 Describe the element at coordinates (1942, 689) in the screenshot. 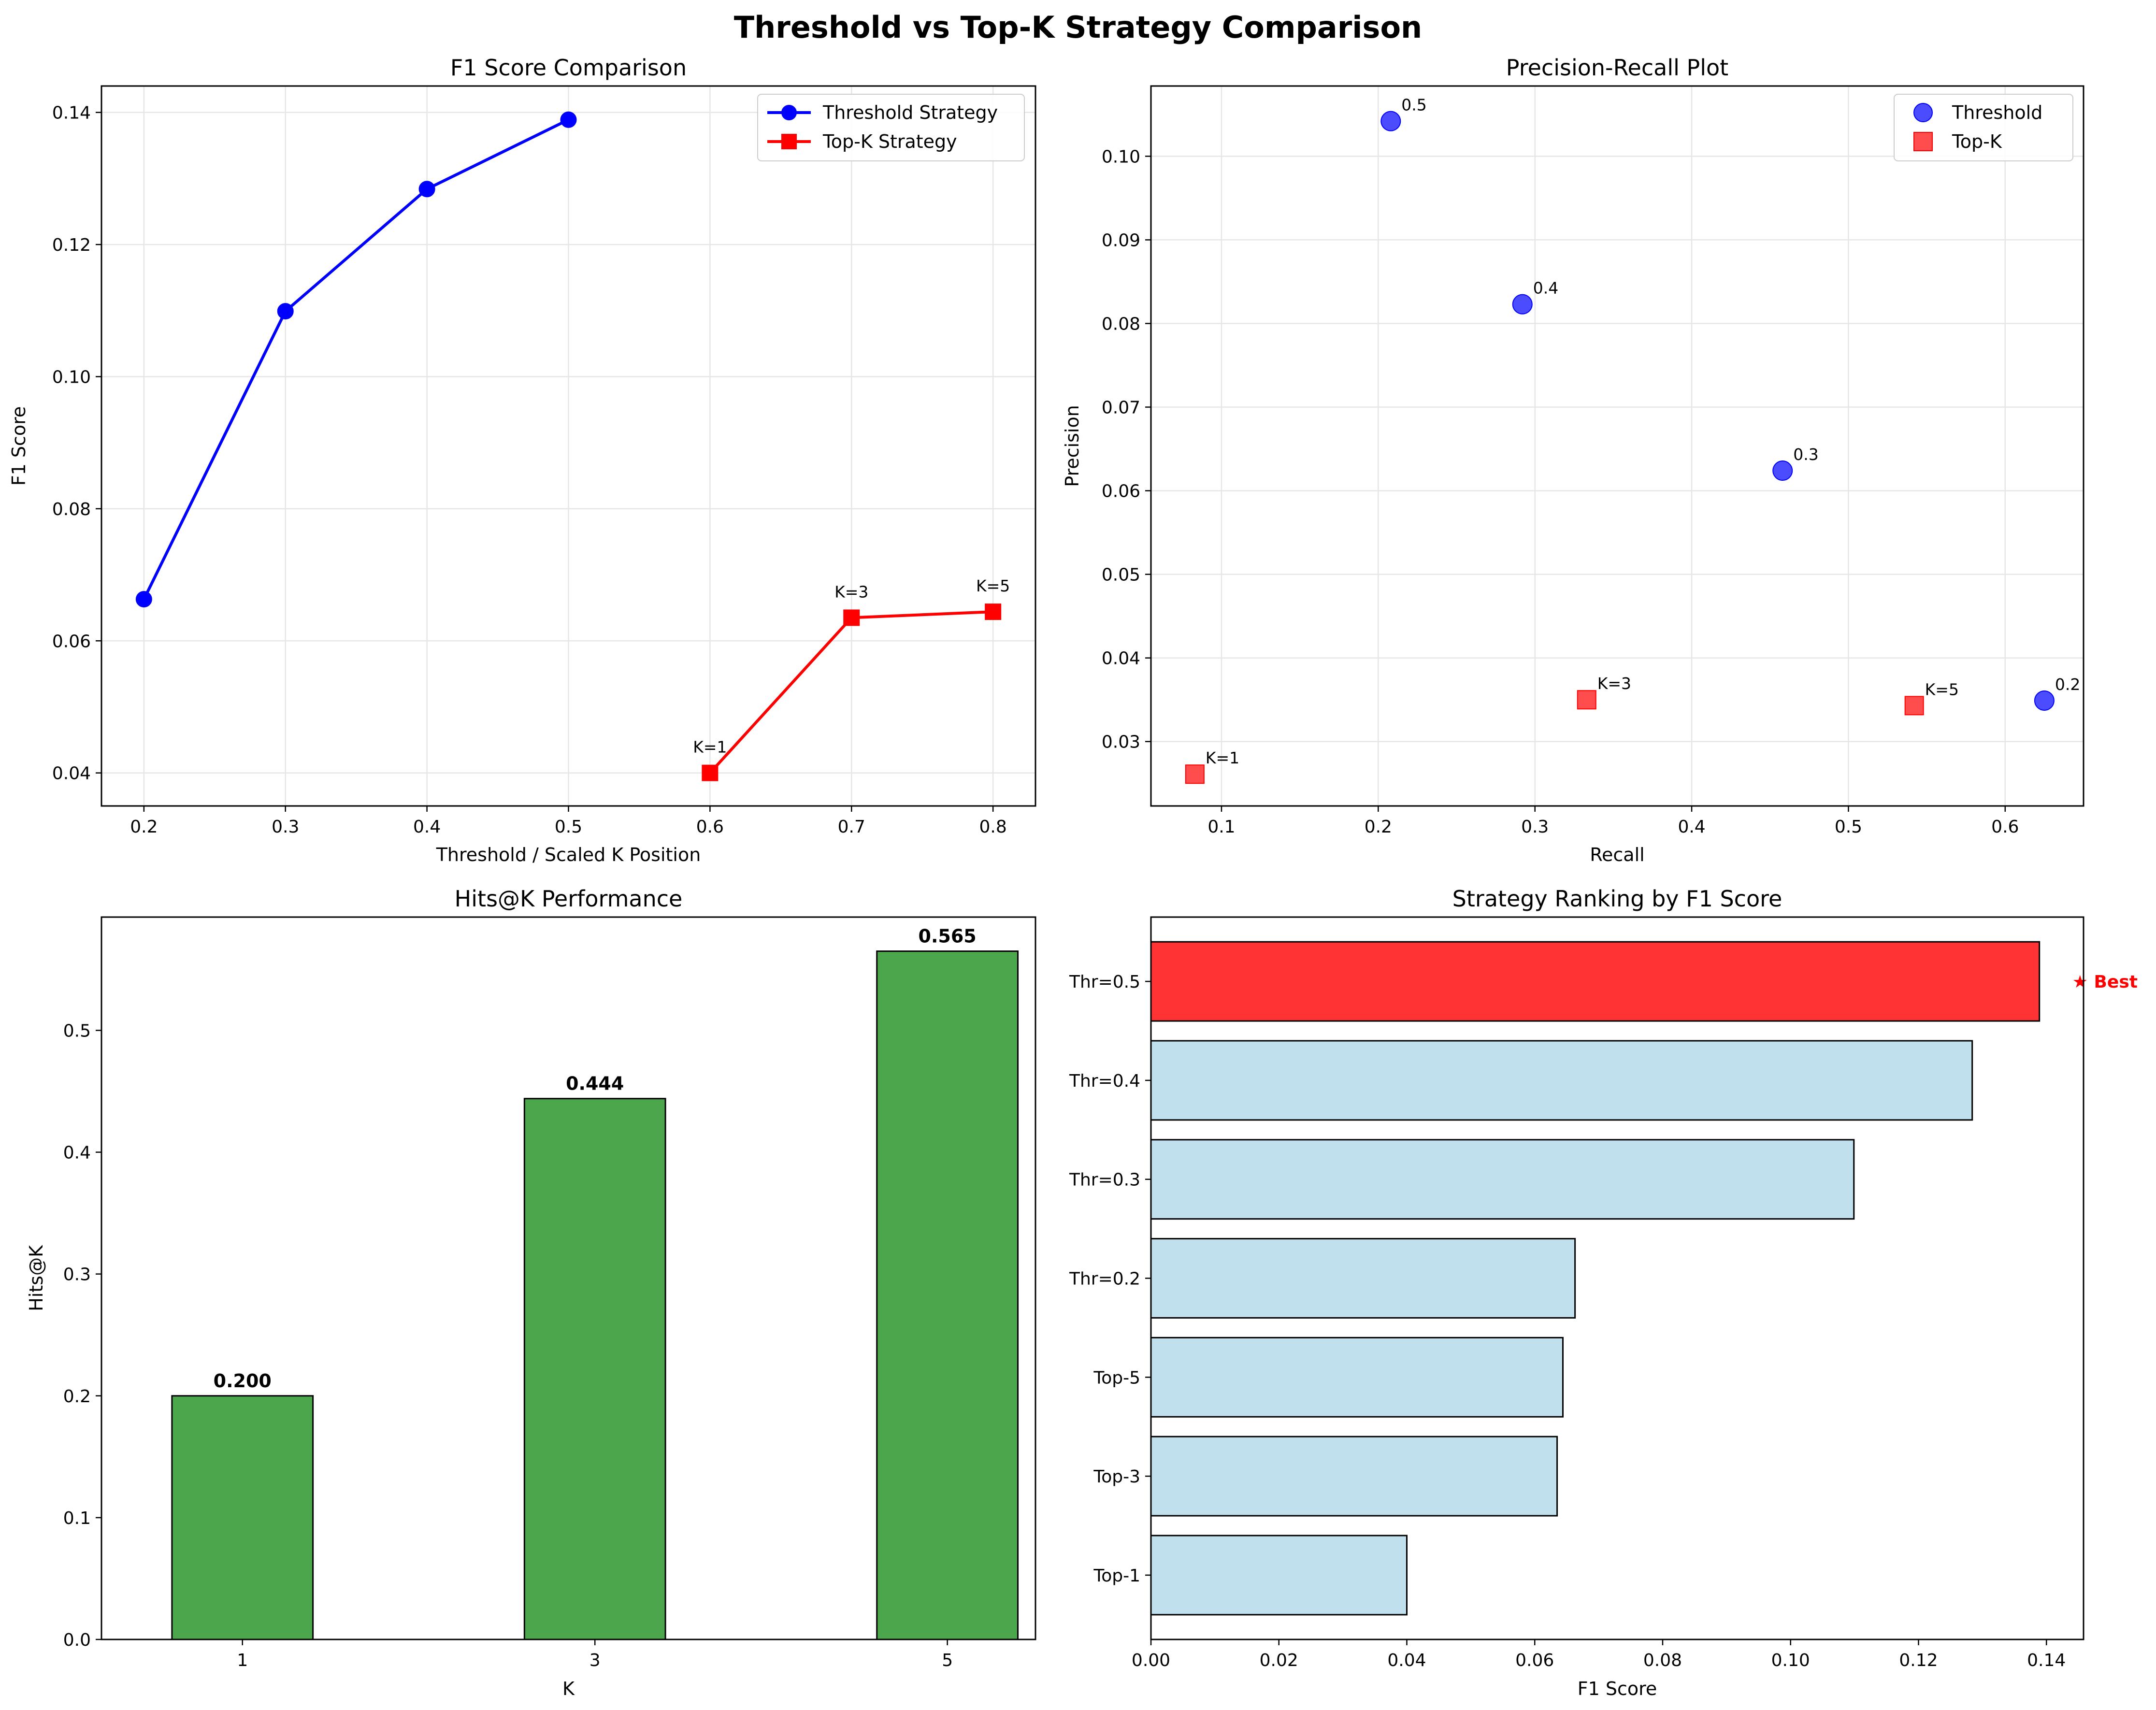

I see `point-label: K=5` at that location.